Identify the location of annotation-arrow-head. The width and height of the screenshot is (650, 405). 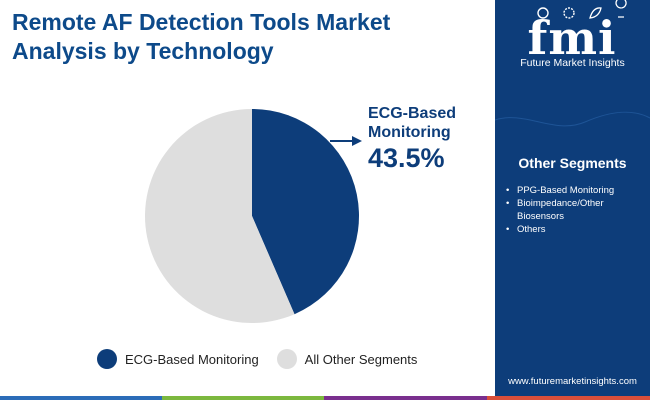
(357, 141).